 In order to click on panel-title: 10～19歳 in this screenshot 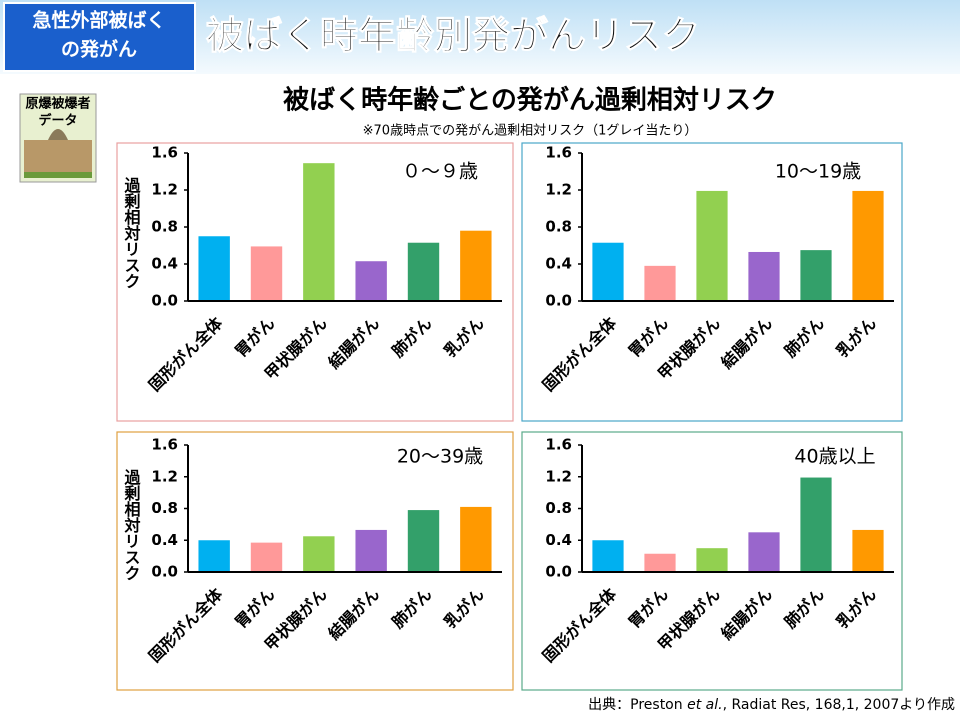, I will do `click(818, 172)`.